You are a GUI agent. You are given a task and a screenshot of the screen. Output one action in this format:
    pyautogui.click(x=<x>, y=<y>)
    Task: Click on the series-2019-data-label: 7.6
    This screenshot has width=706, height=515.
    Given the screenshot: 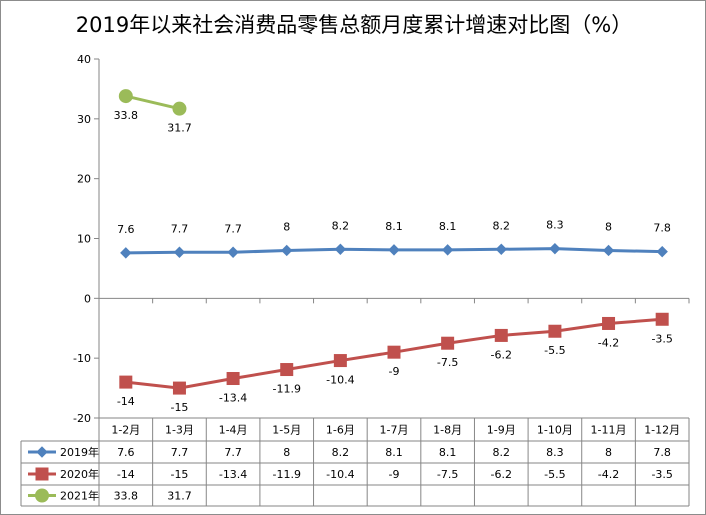 What is the action you would take?
    pyautogui.click(x=126, y=229)
    